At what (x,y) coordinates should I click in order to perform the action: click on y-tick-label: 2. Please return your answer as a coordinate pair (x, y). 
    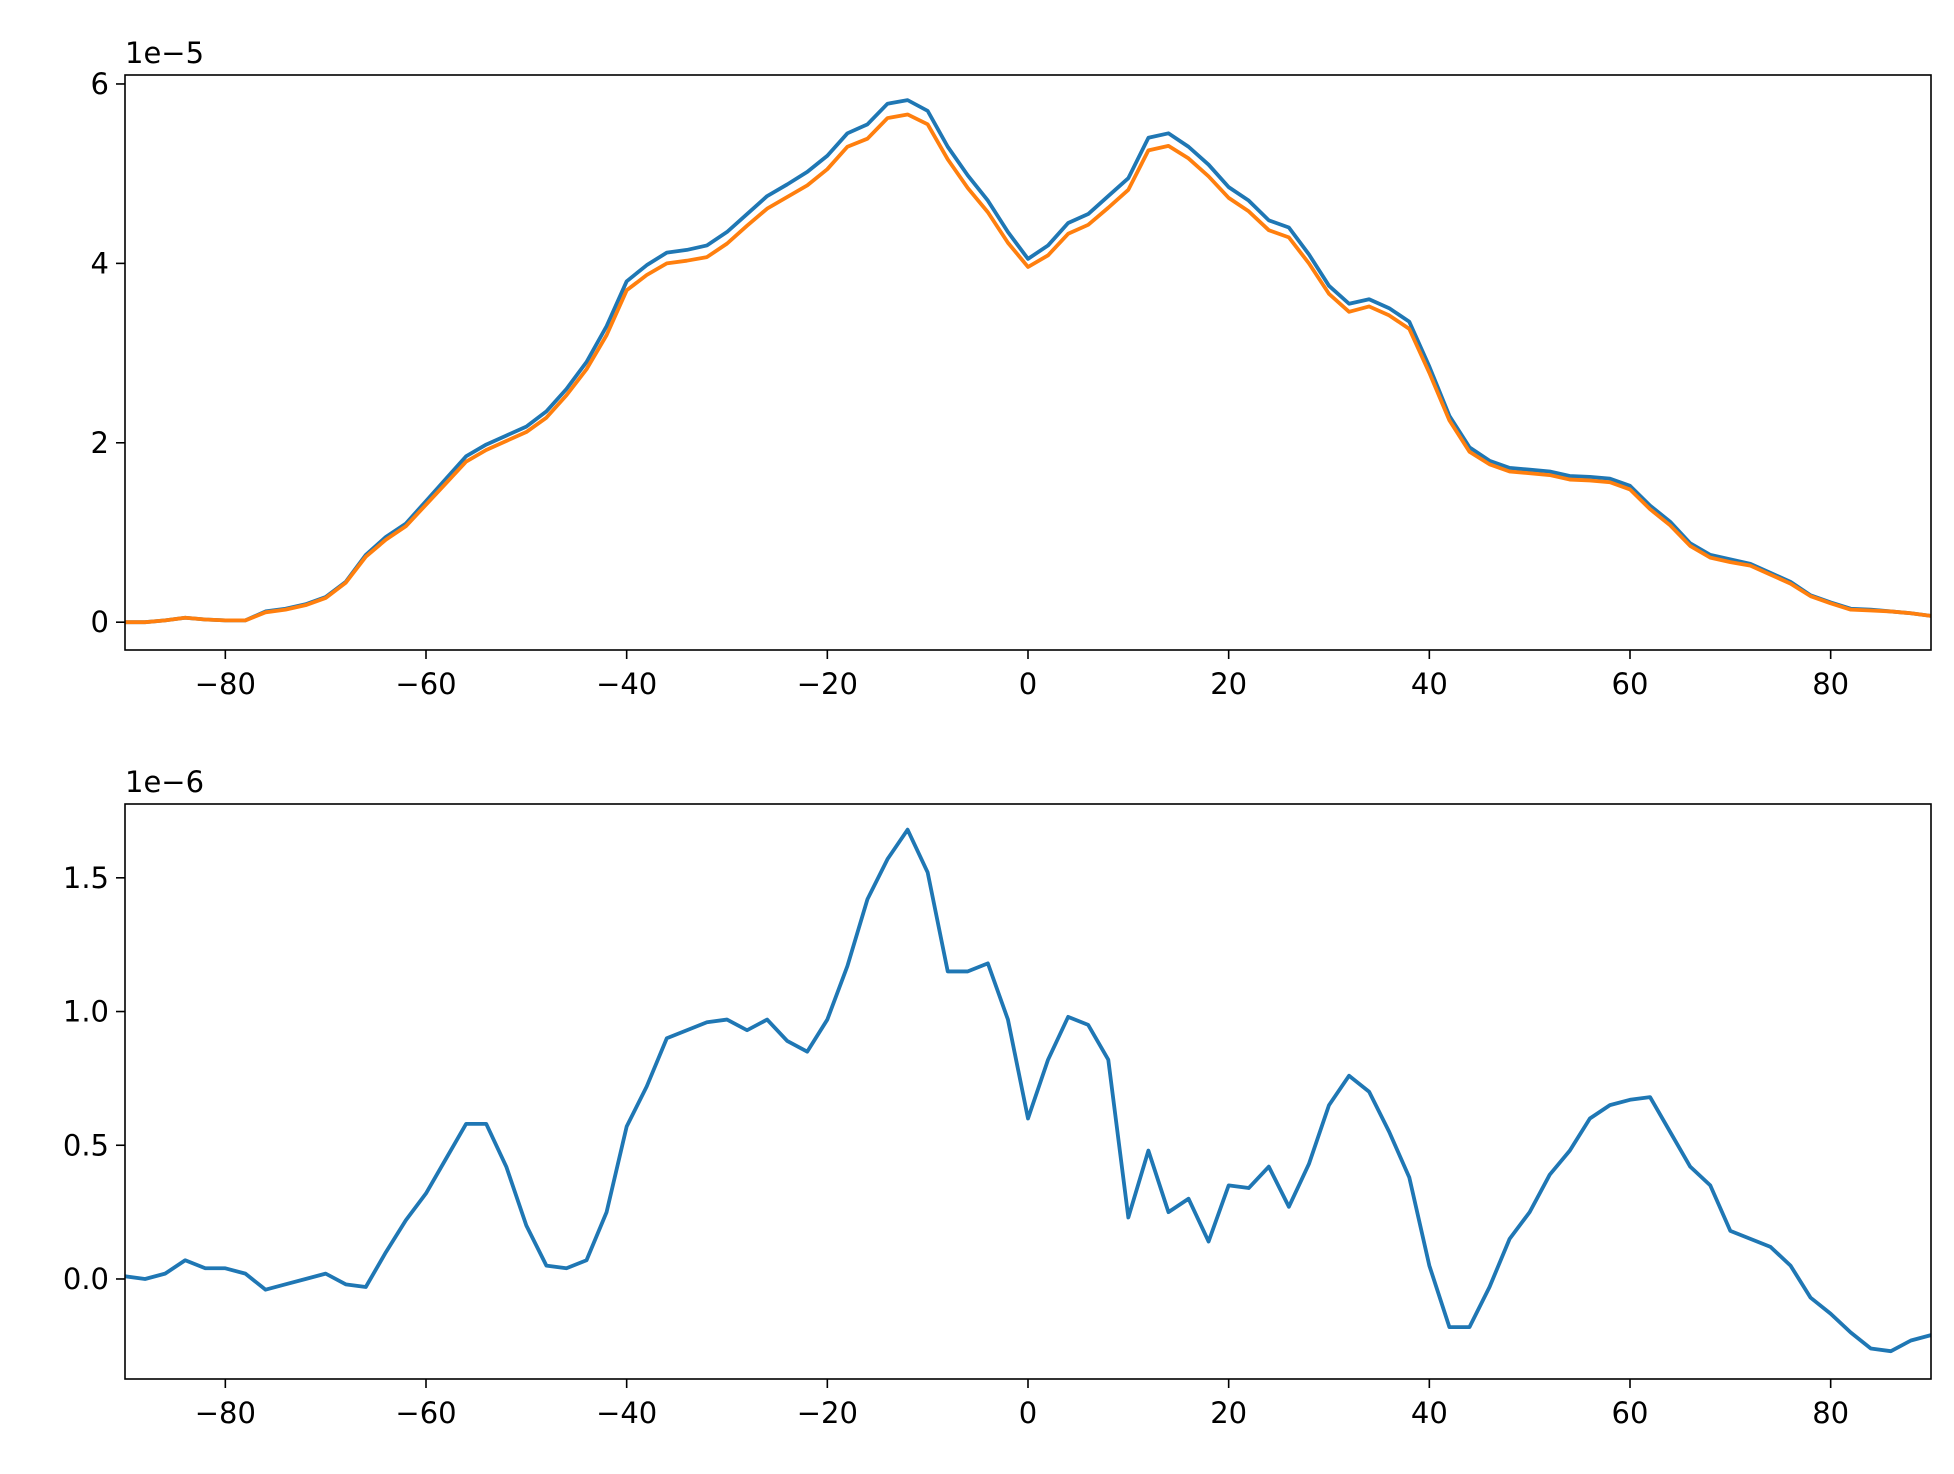
    Looking at the image, I should click on (100, 443).